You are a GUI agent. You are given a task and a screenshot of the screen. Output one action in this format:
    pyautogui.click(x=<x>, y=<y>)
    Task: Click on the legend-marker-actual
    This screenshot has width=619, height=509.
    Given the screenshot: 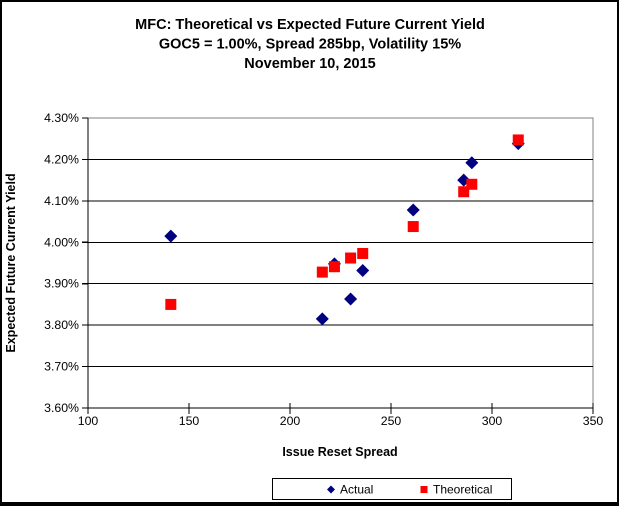 What is the action you would take?
    pyautogui.click(x=331, y=489)
    